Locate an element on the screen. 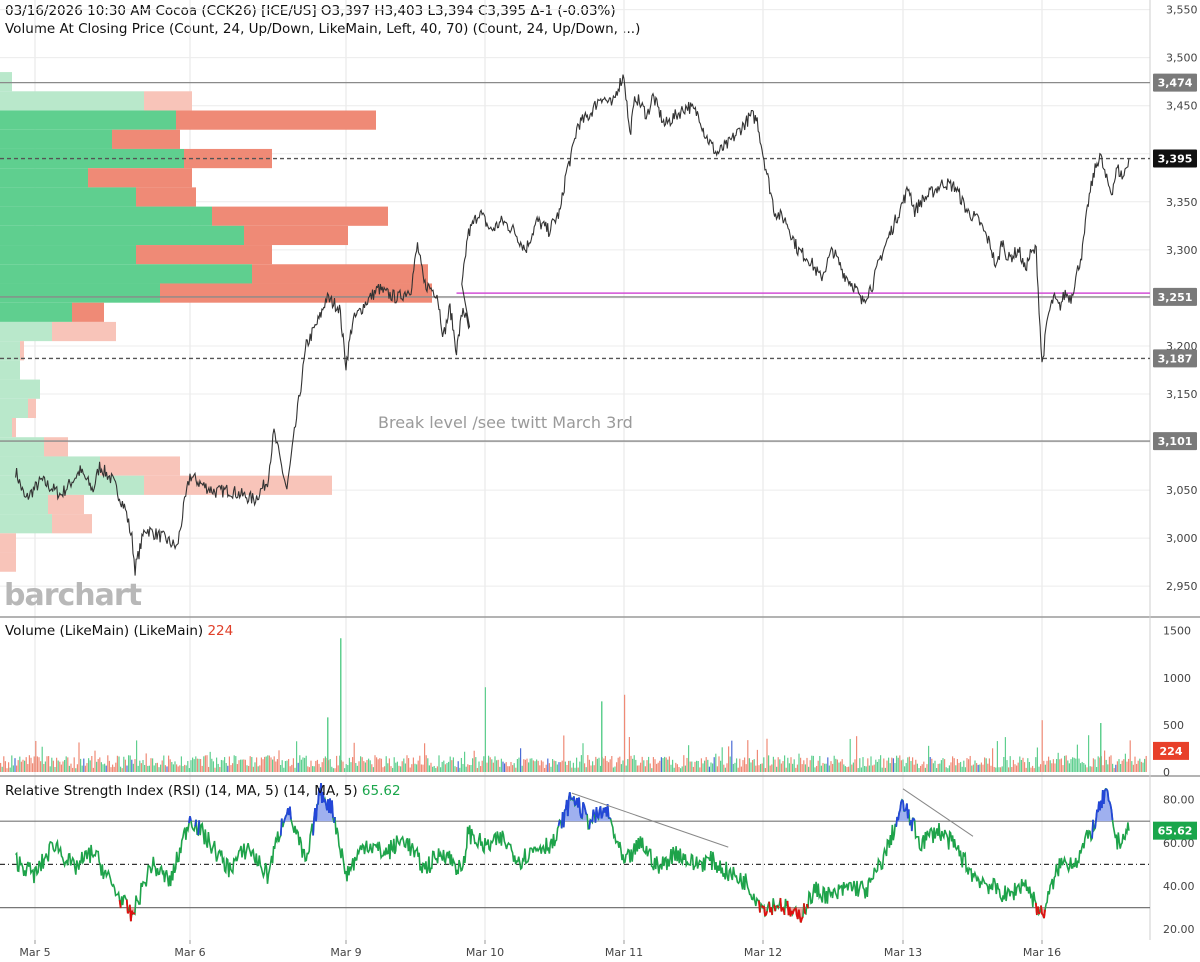  rsi-tick-1: 60.00 is located at coordinates (1179, 843).